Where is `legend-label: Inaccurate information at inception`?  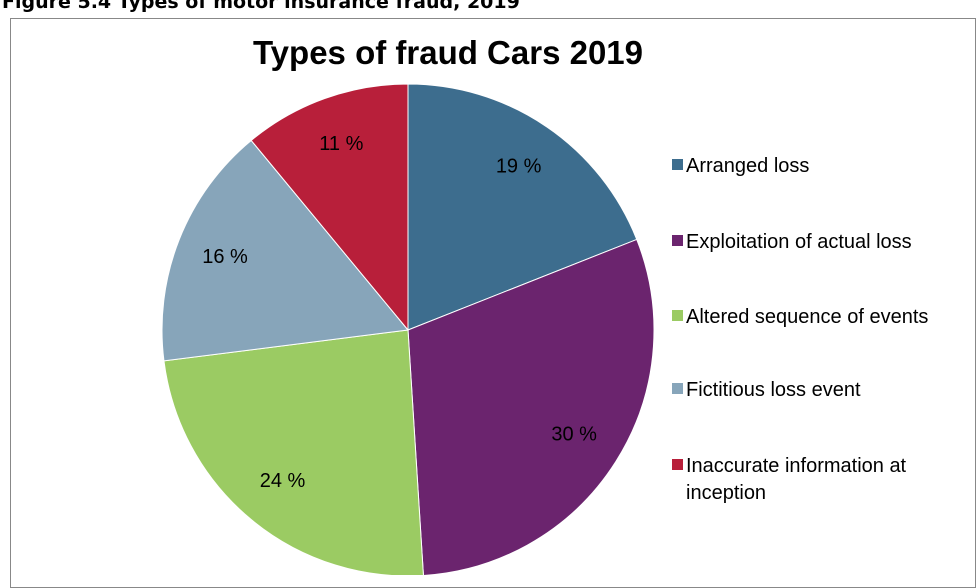 legend-label: Inaccurate information at inception is located at coordinates (796, 479).